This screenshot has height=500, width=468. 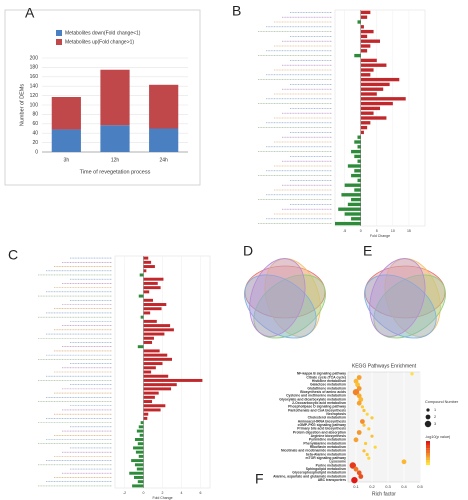 I want to click on x-tick-label: 10, so click(x=393, y=231).